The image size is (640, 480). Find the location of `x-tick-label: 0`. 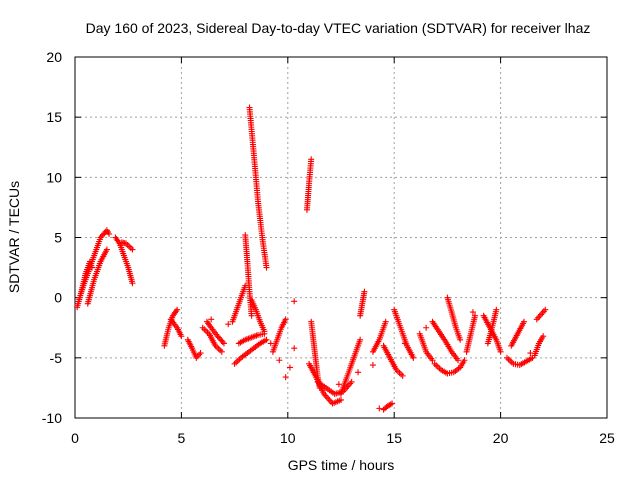

x-tick-label: 0 is located at coordinates (75, 438).